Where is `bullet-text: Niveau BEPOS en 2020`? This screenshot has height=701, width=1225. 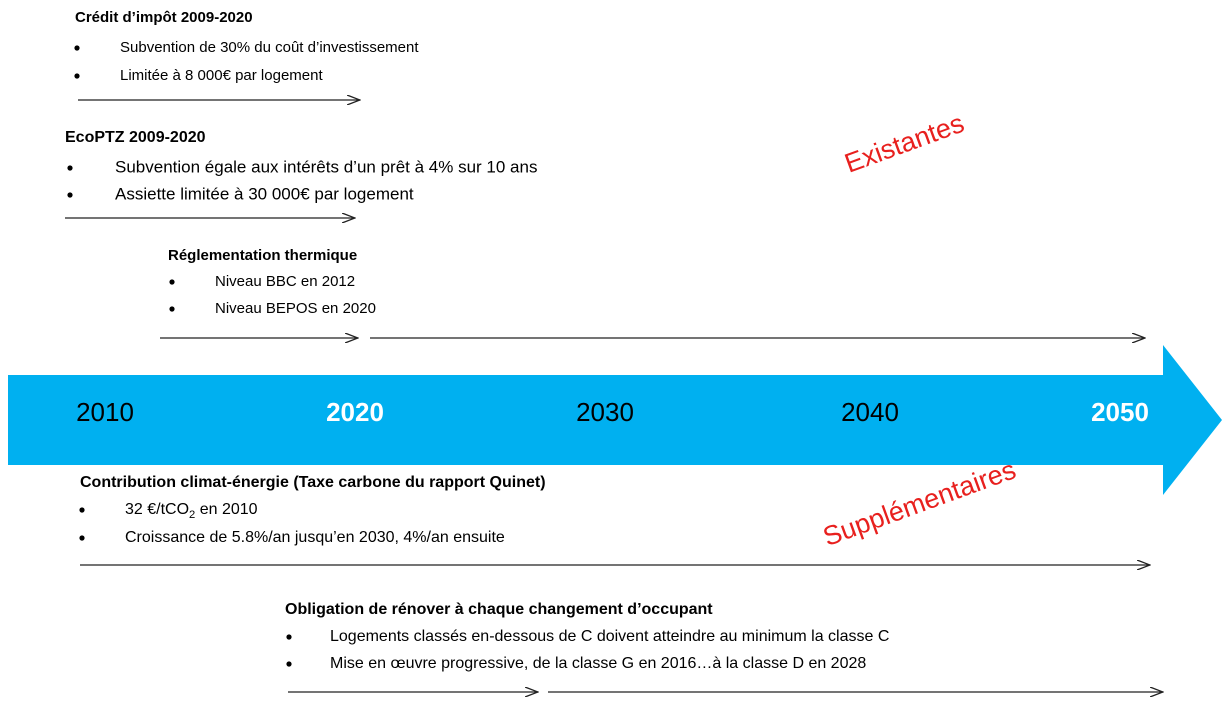
bullet-text: Niveau BEPOS en 2020 is located at coordinates (295, 308).